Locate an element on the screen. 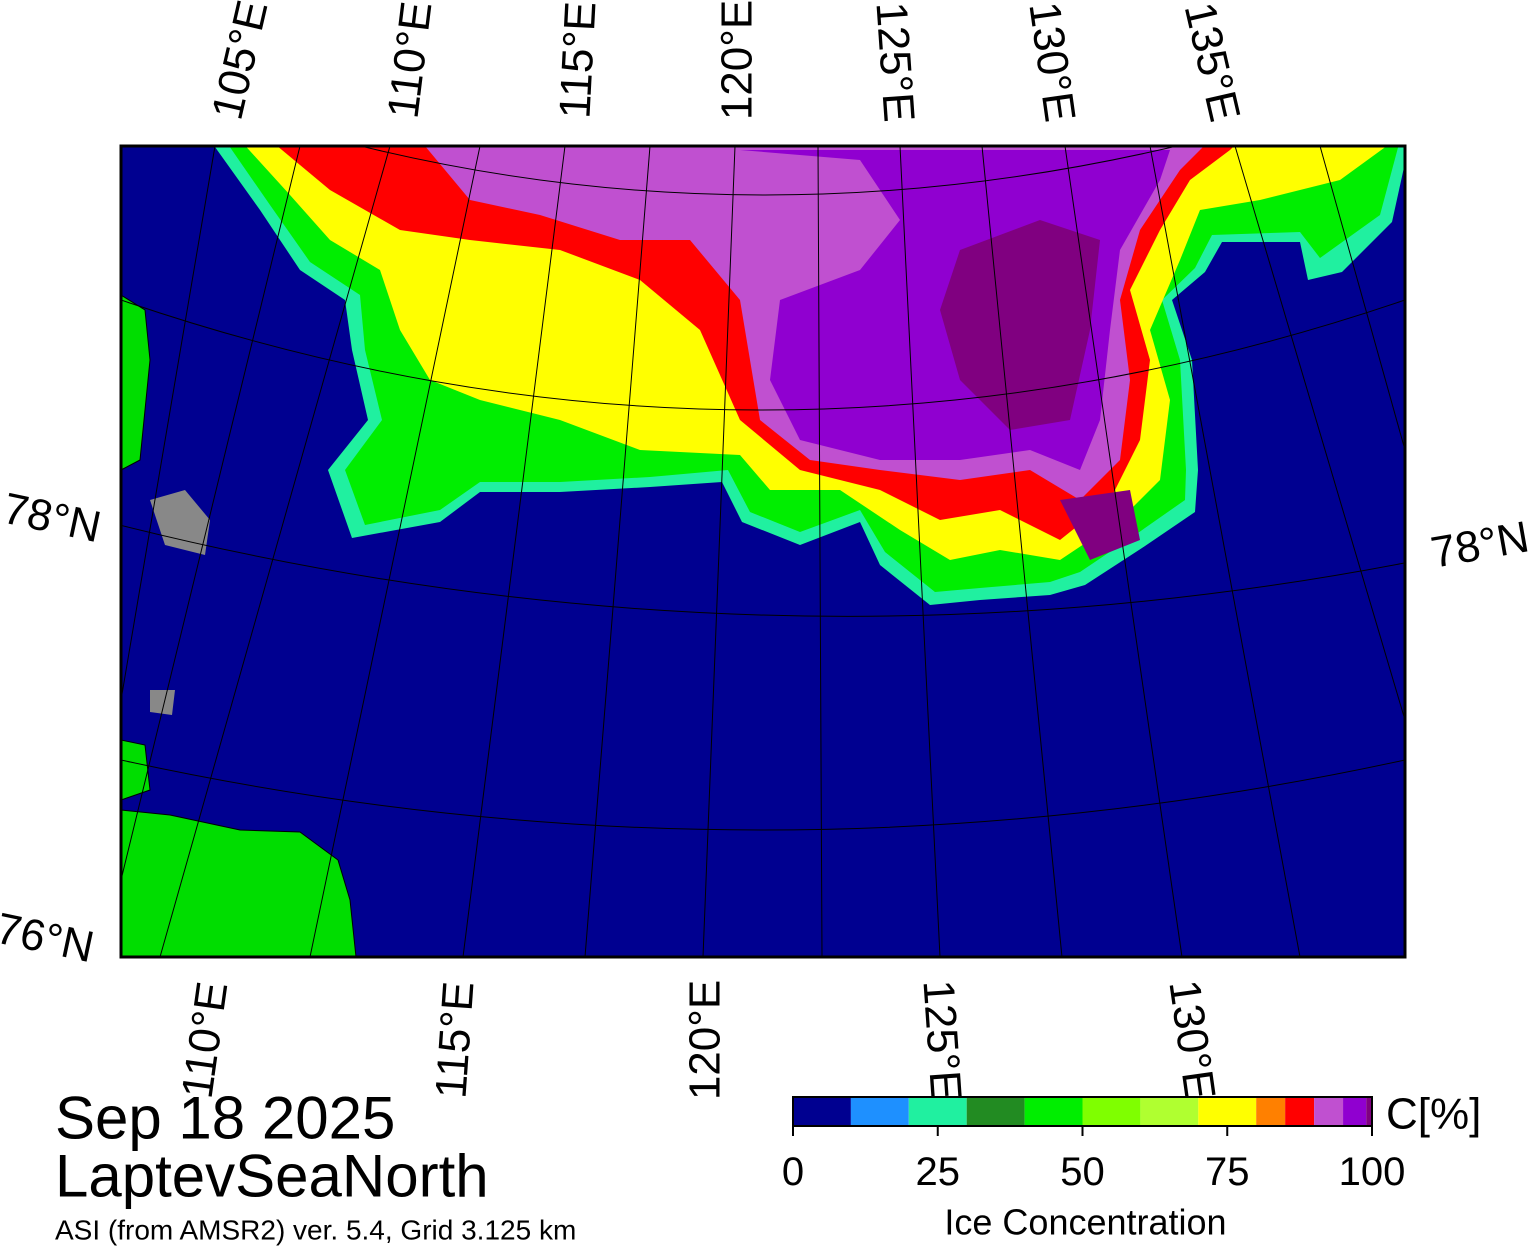 This screenshot has height=1250, width=1528. region: LaptevSeaNorth is located at coordinates (272, 1176).